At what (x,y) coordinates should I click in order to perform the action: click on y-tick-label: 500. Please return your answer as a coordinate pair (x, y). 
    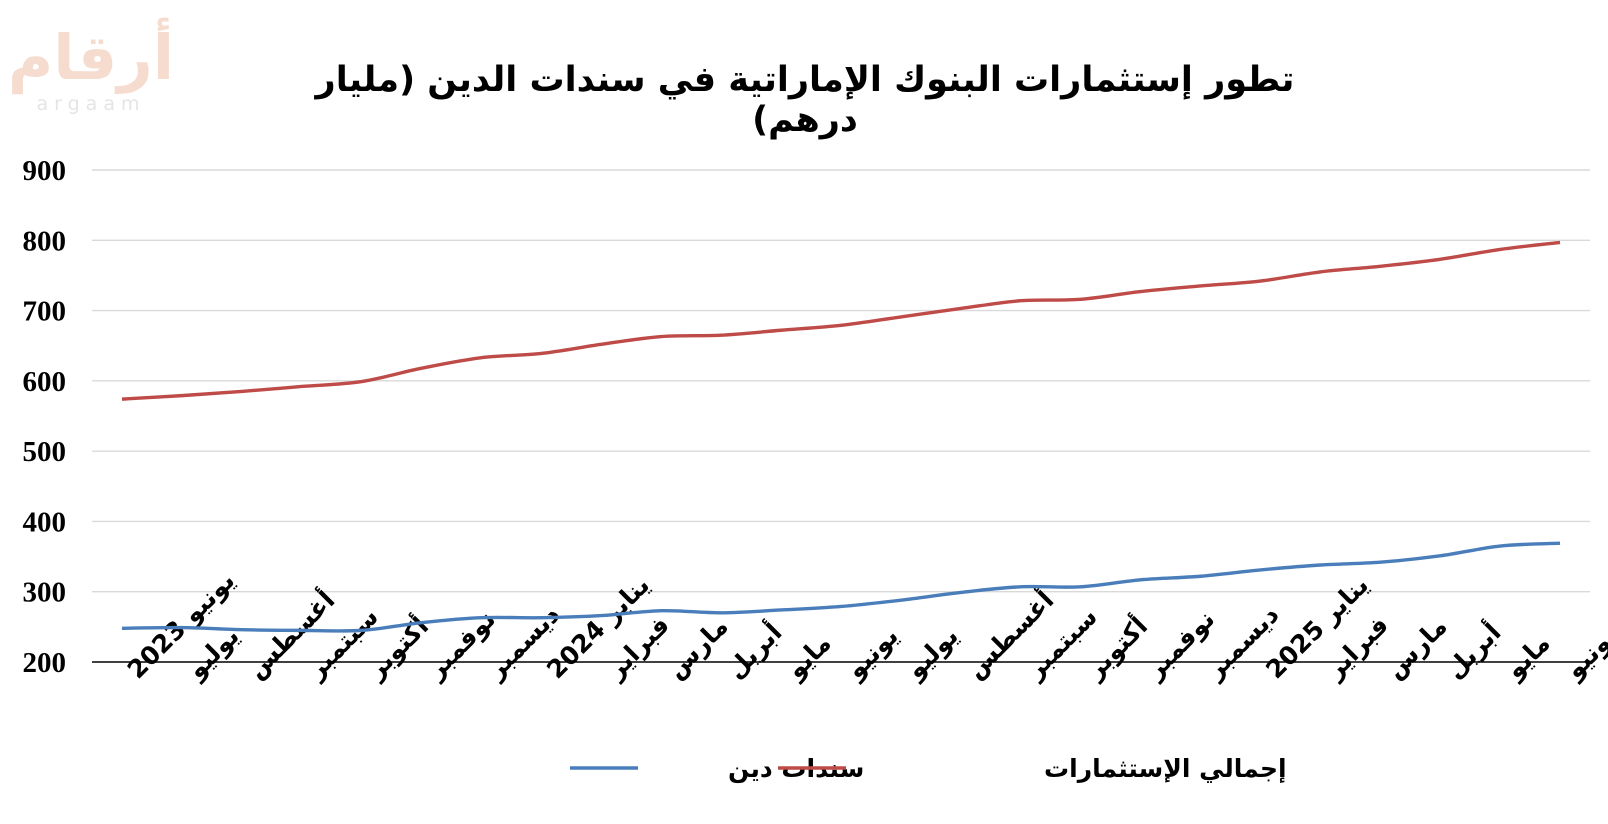
    Looking at the image, I should click on (45, 452).